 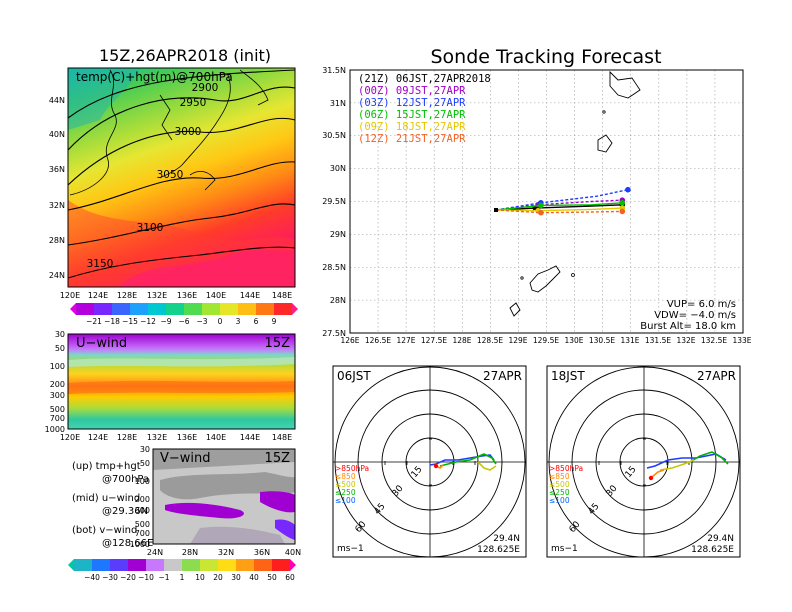 What do you see at coordinates (515, 309) in the screenshot?
I see `island-outline` at bounding box center [515, 309].